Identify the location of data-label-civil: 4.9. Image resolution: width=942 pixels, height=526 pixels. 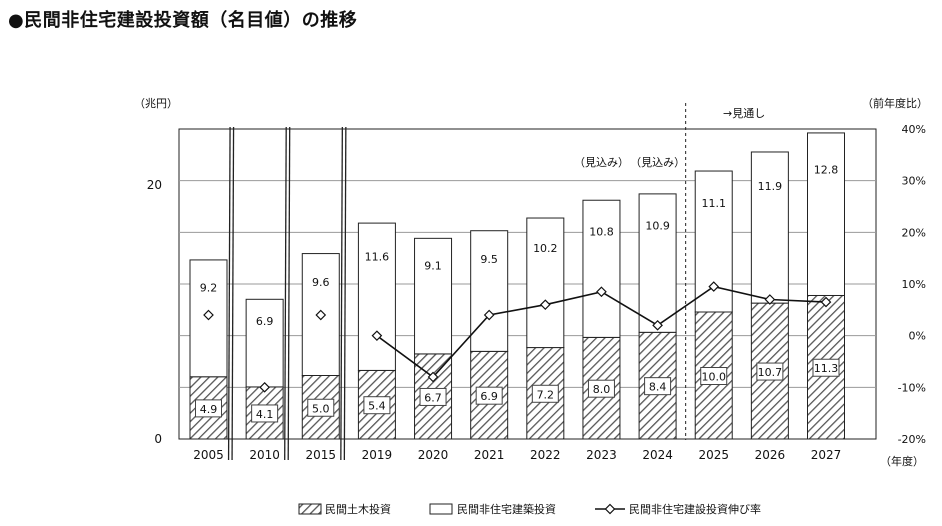
(209, 409).